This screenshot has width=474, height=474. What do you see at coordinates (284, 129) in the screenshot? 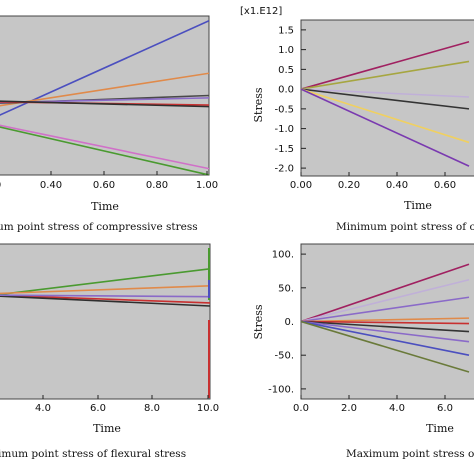
I see `y-tick-label: -1.0` at bounding box center [284, 129].